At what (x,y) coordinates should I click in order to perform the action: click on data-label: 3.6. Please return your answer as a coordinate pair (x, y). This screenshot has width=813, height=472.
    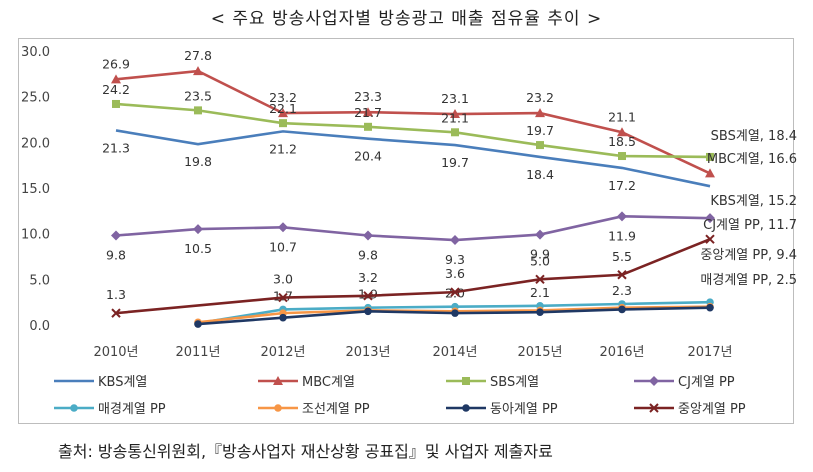
    Looking at the image, I should click on (455, 273).